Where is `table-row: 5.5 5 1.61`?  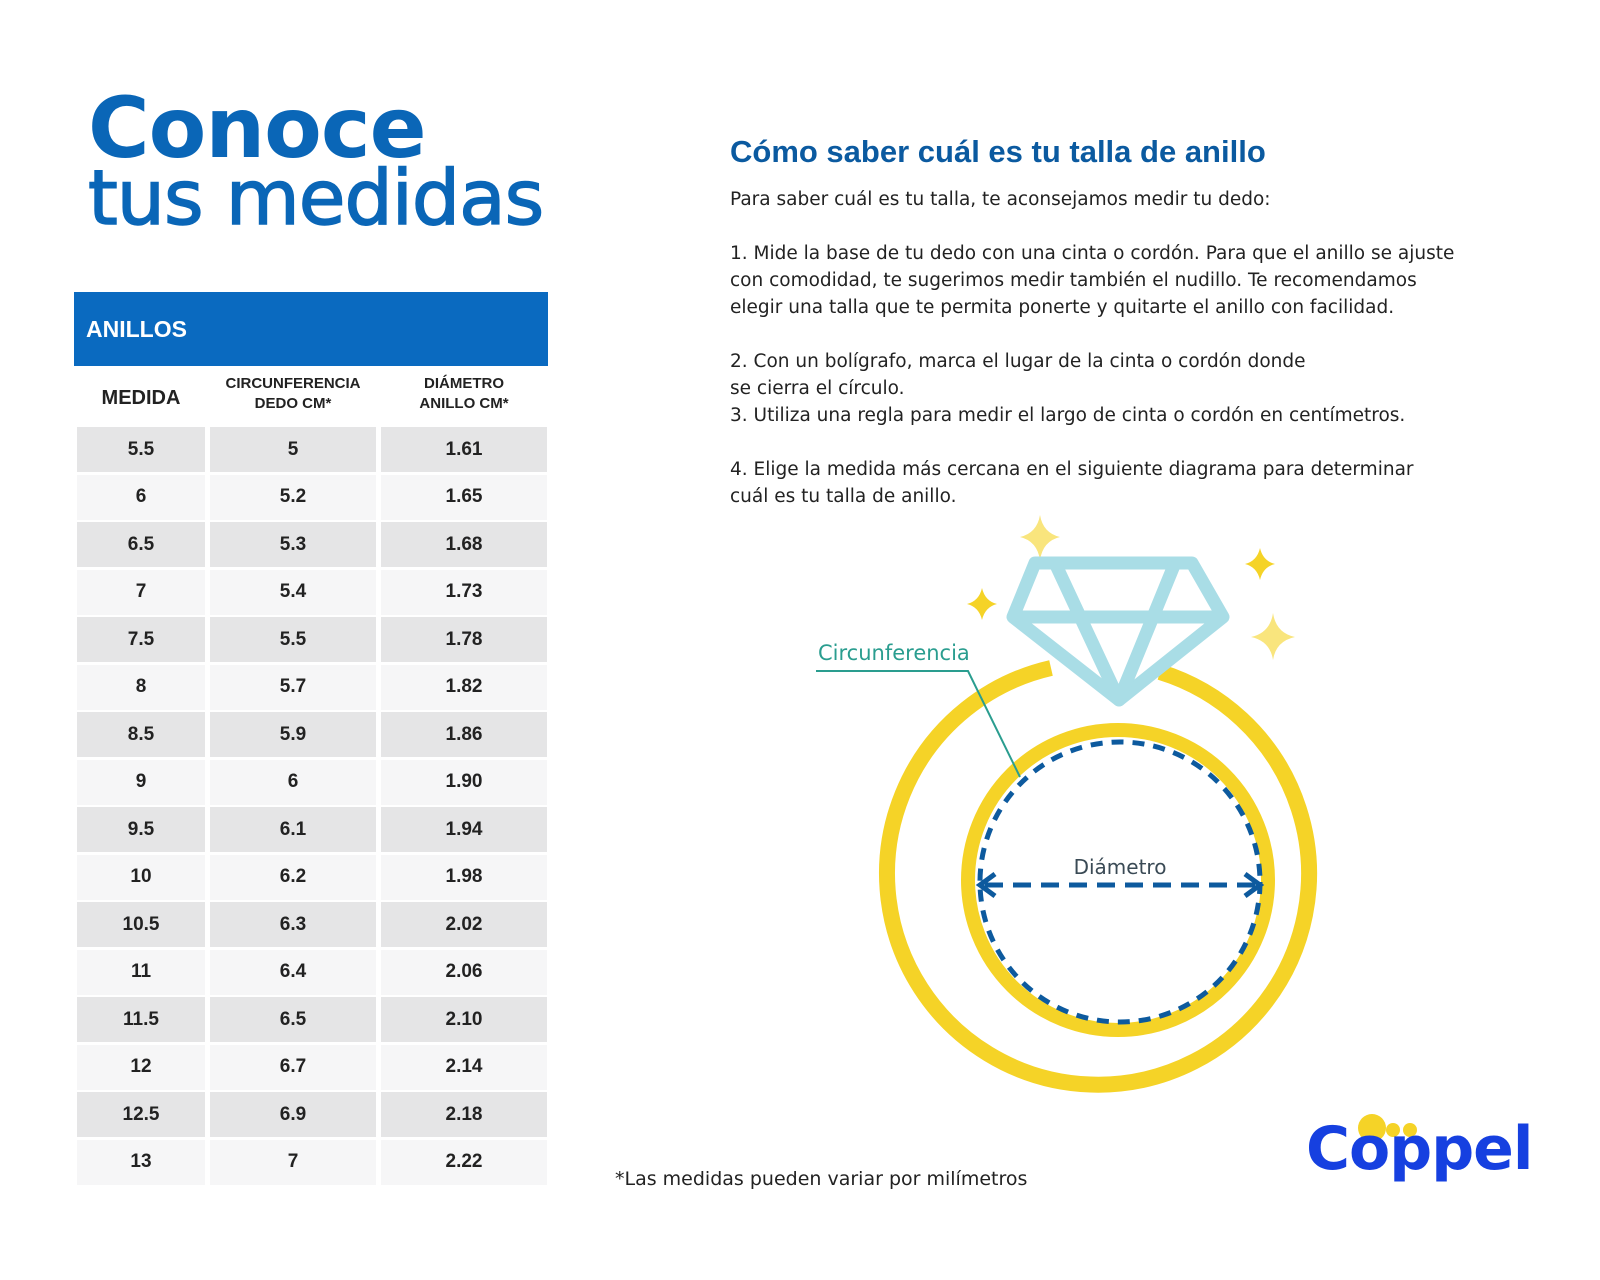 table-row: 5.5 5 1.61 is located at coordinates (312, 449).